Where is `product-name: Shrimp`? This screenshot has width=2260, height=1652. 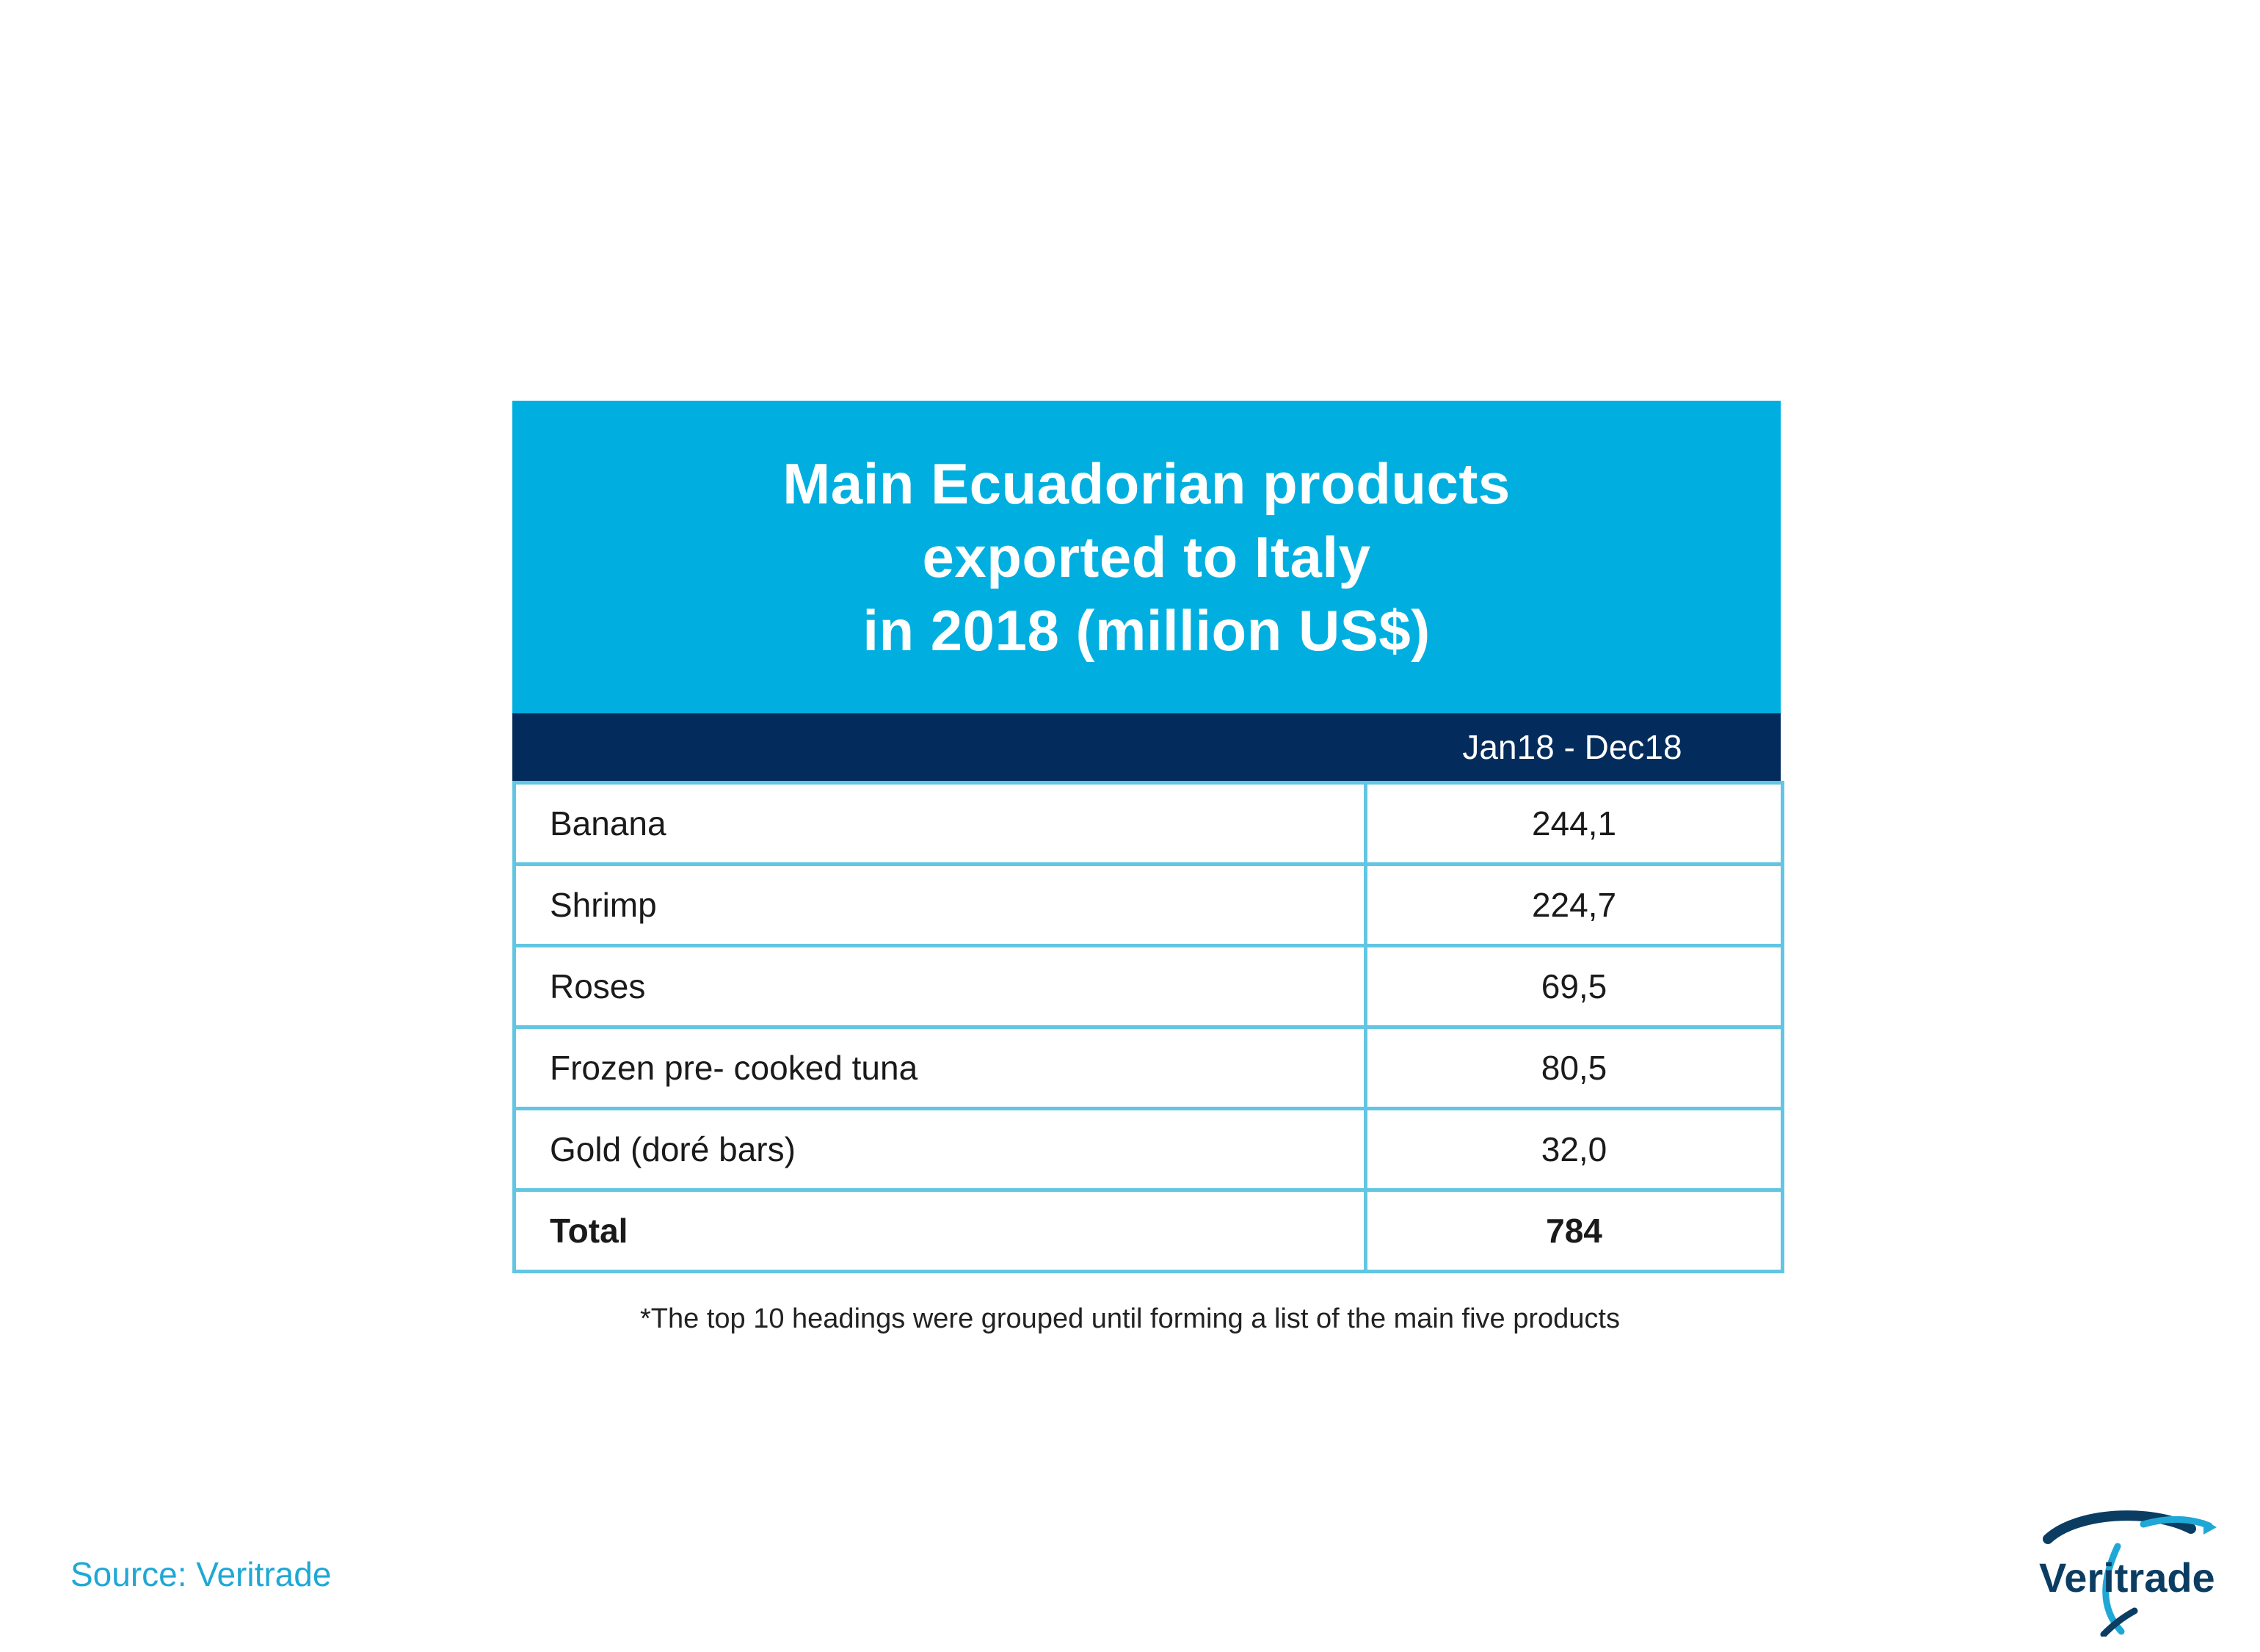
product-name: Shrimp is located at coordinates (940, 904).